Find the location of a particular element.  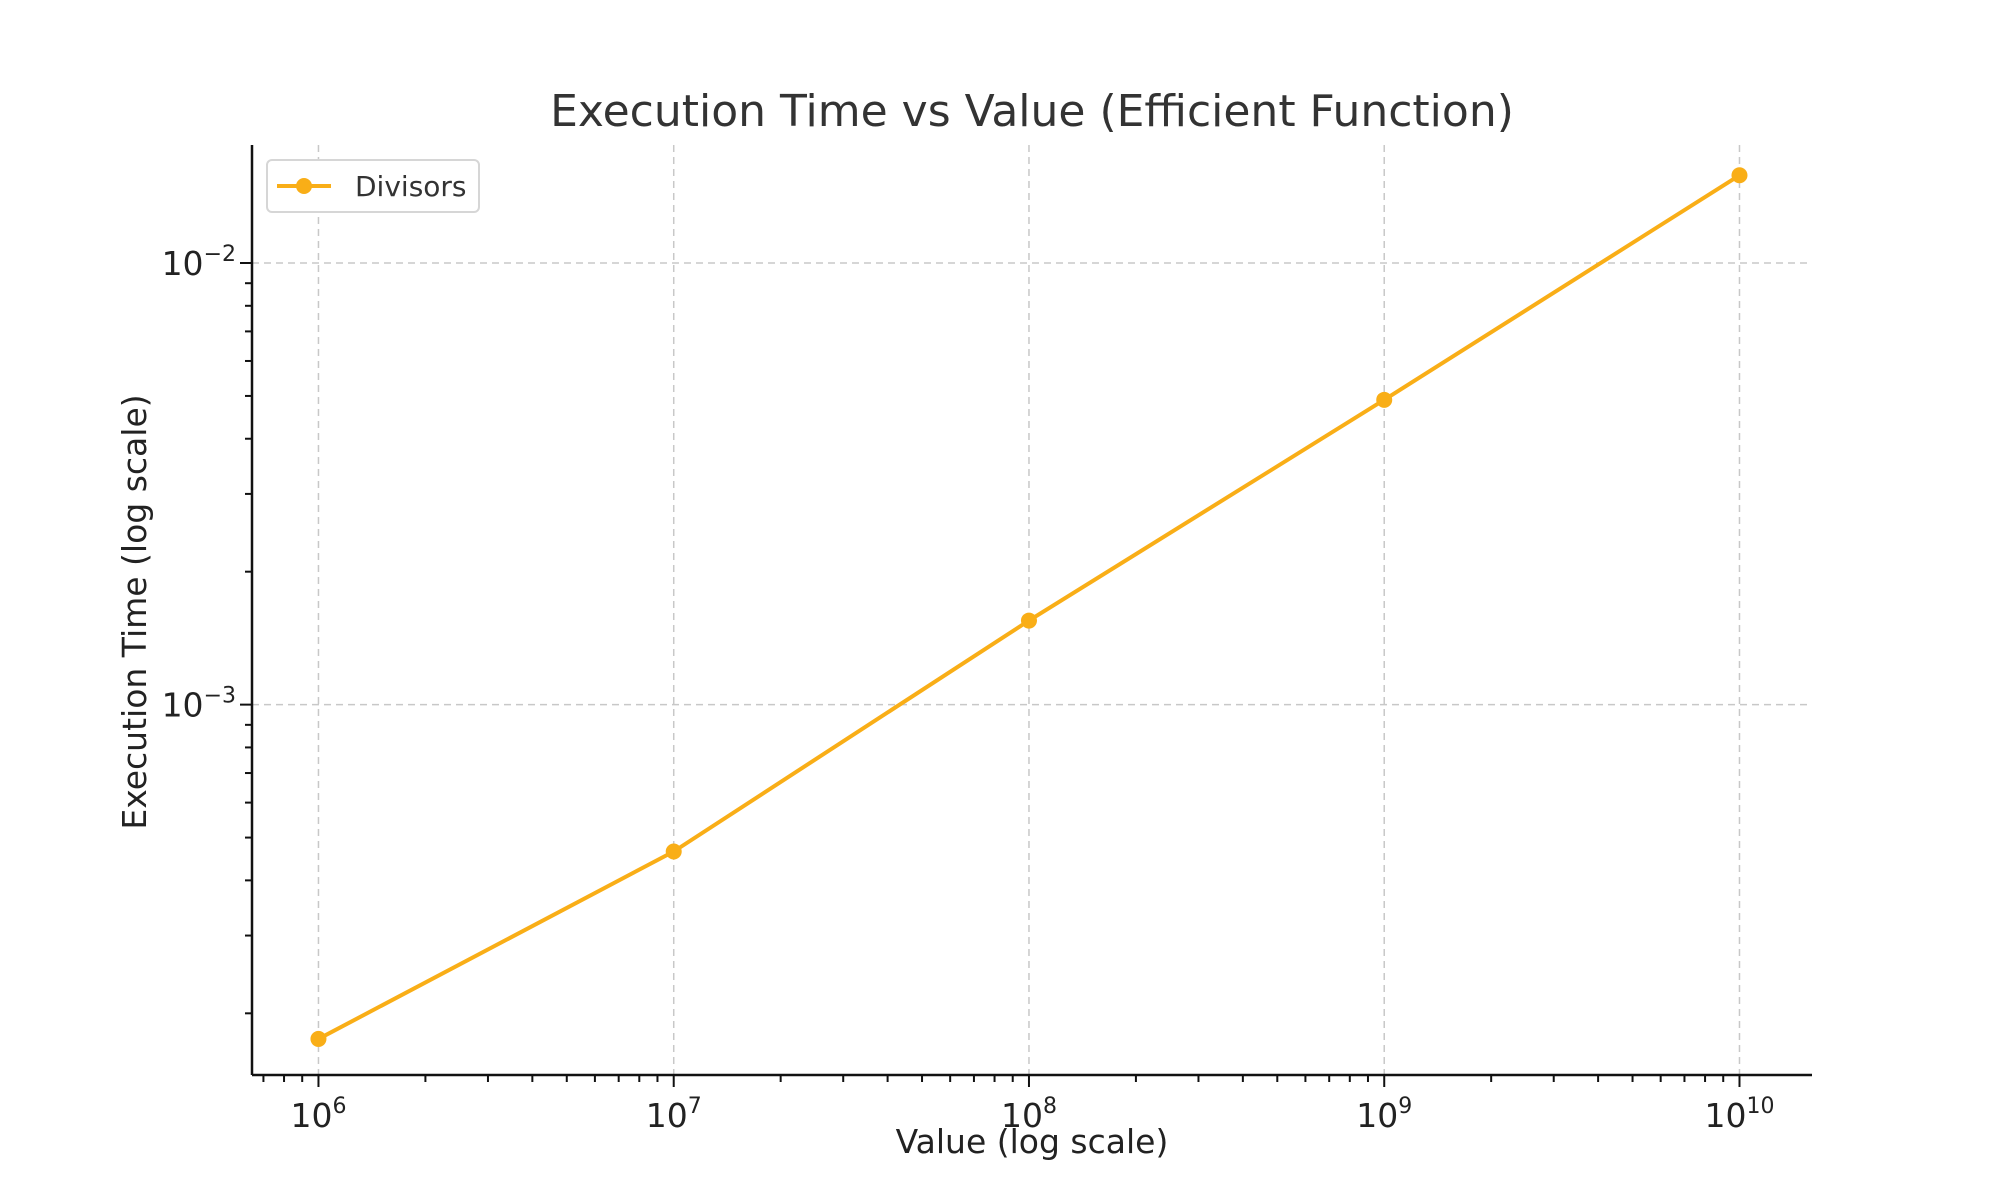

x-tick-label-0: 106 is located at coordinates (318, 1114).